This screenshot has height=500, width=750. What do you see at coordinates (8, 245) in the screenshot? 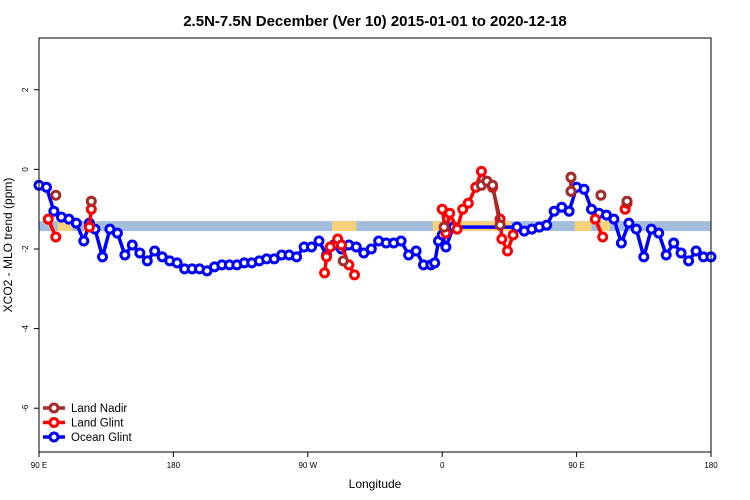
I see `y-axis-label: XCO2 - MLO trend (ppm)` at bounding box center [8, 245].